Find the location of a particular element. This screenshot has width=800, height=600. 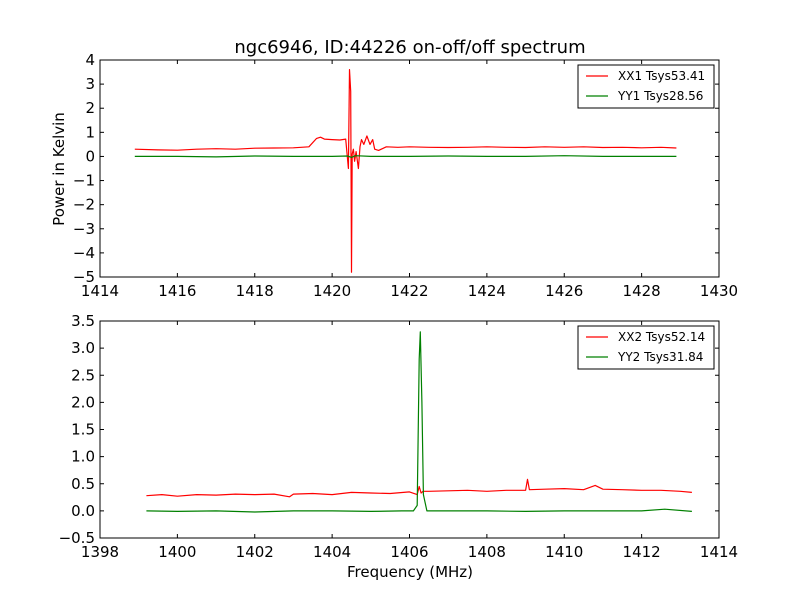

x-tick-label: 1422 is located at coordinates (409, 291).